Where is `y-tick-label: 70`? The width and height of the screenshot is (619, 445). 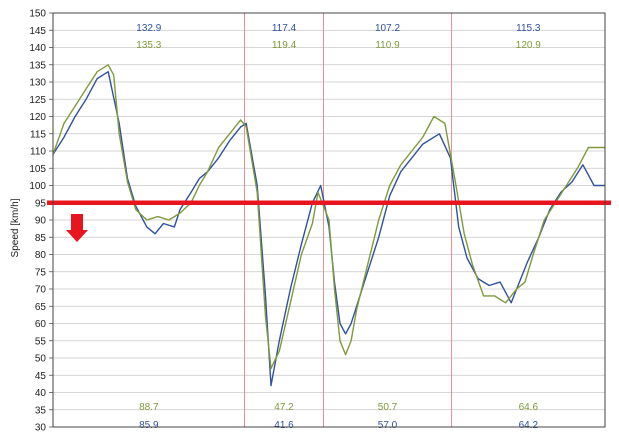 y-tick-label: 70 is located at coordinates (41, 290).